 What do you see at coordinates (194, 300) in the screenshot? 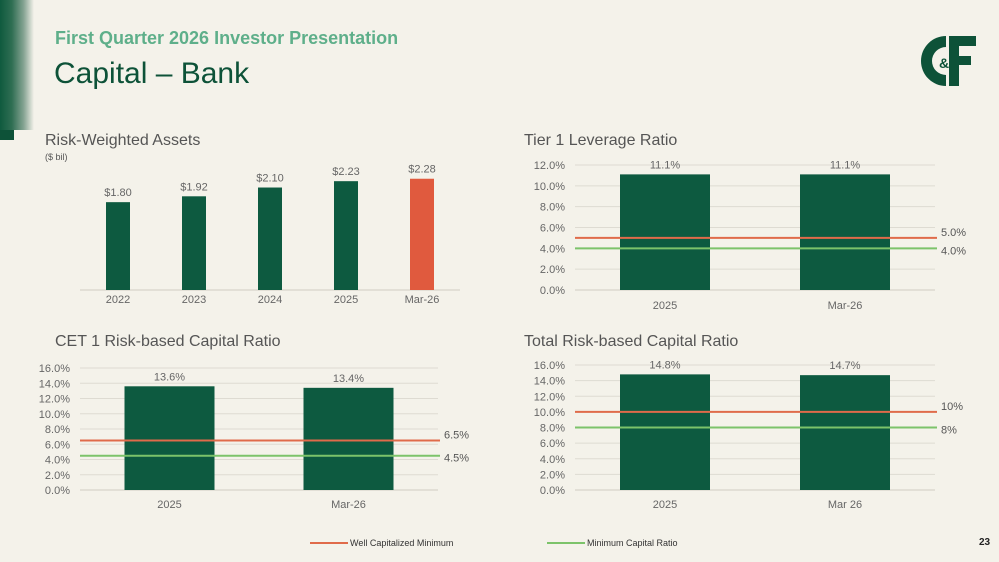
I see `rwa-x-tick-label: 2023` at bounding box center [194, 300].